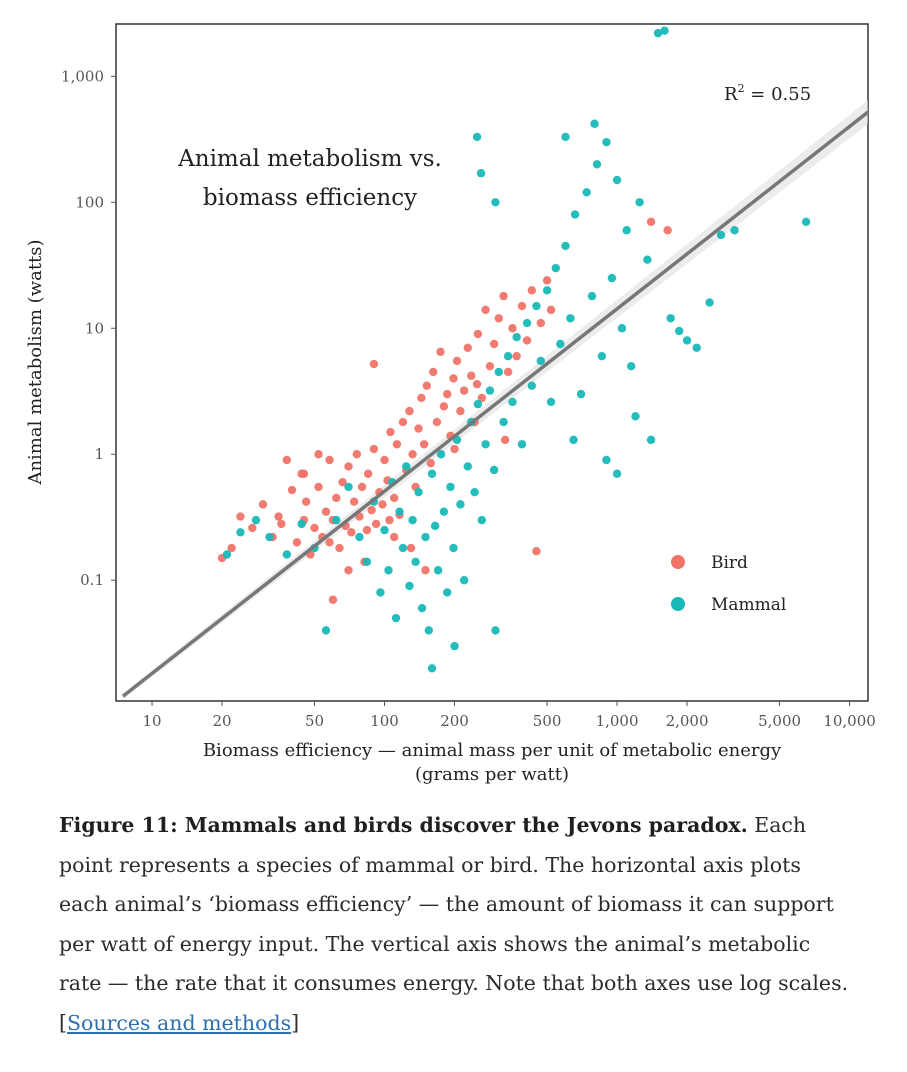 This screenshot has height=1072, width=907. I want to click on x-axis-ticks: 10 20 50 100 200 500 1,000 2,000 5,000 10,000, so click(509, 715).